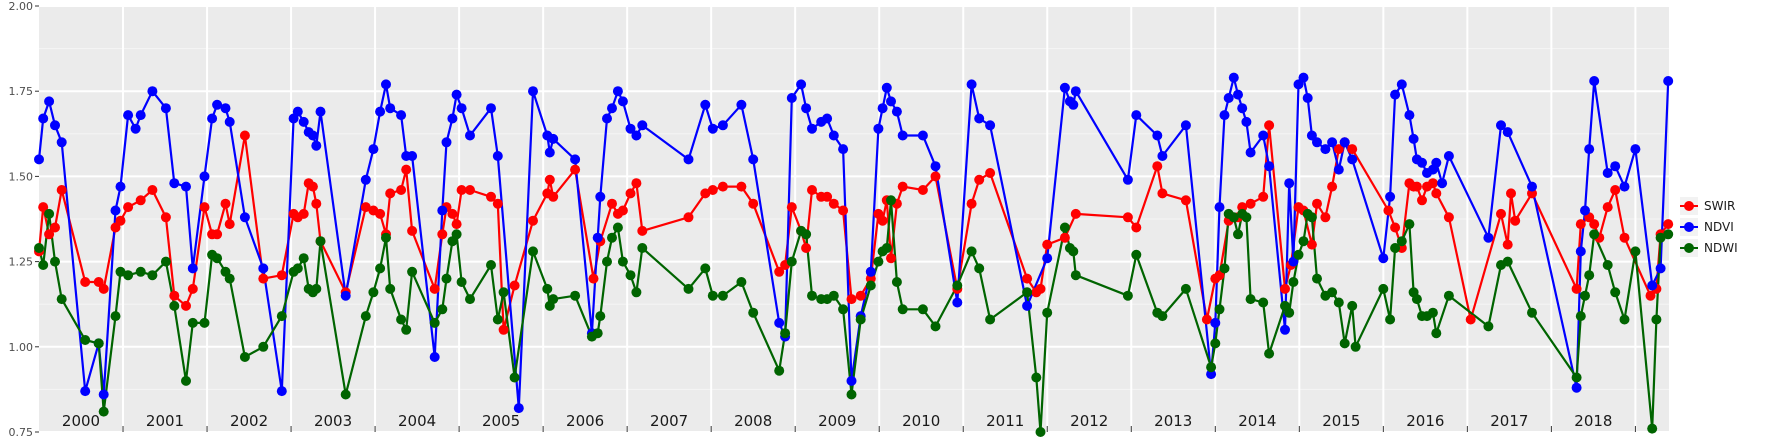 This screenshot has width=1773, height=442. What do you see at coordinates (1425, 421) in the screenshot?
I see `year-label: 2016` at bounding box center [1425, 421].